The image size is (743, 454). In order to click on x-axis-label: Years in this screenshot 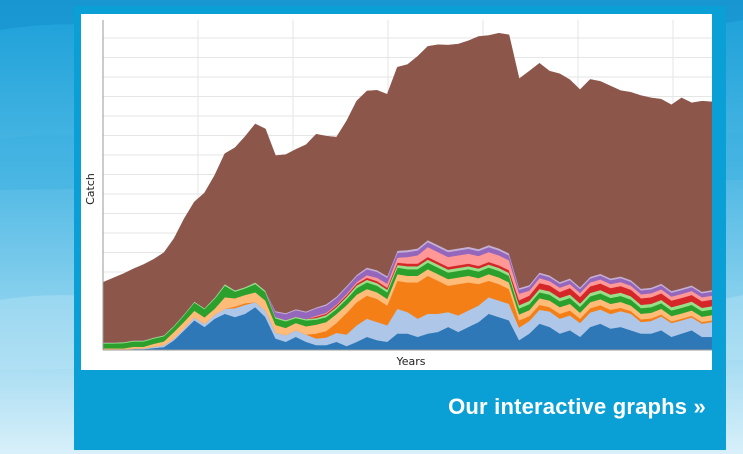, I will do `click(410, 361)`.